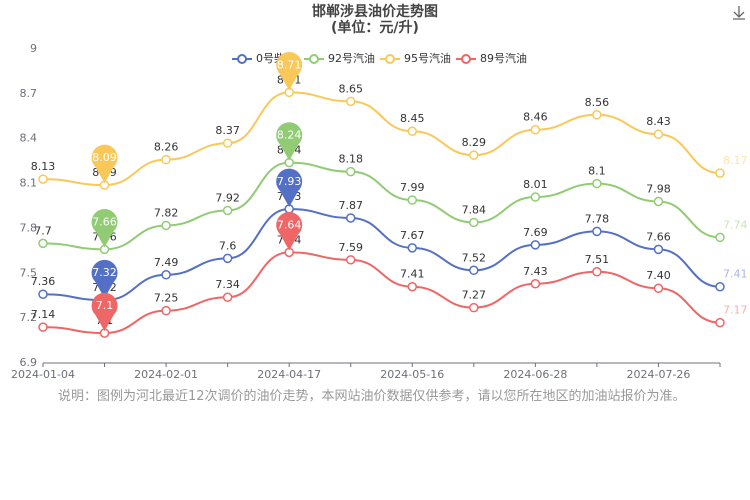 Image resolution: width=750 pixels, height=500 pixels. I want to click on mark-pin: 8.24, so click(289, 141).